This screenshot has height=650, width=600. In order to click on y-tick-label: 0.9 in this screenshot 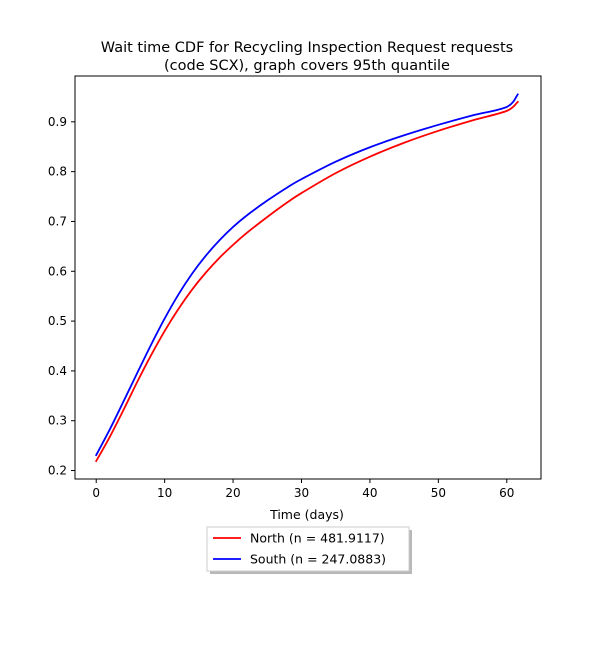, I will do `click(57, 122)`.